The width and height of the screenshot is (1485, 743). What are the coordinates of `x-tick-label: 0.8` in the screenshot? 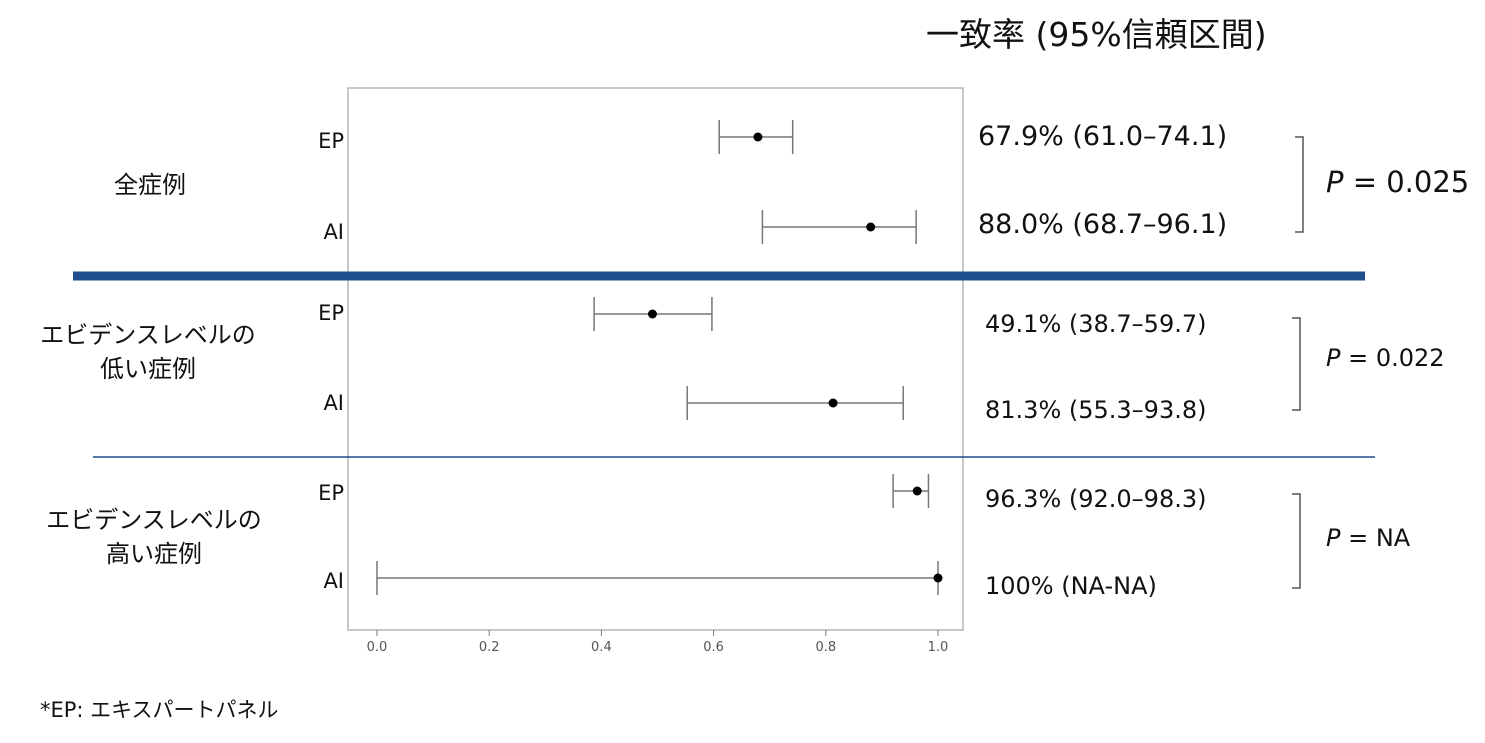 It's located at (825, 647).